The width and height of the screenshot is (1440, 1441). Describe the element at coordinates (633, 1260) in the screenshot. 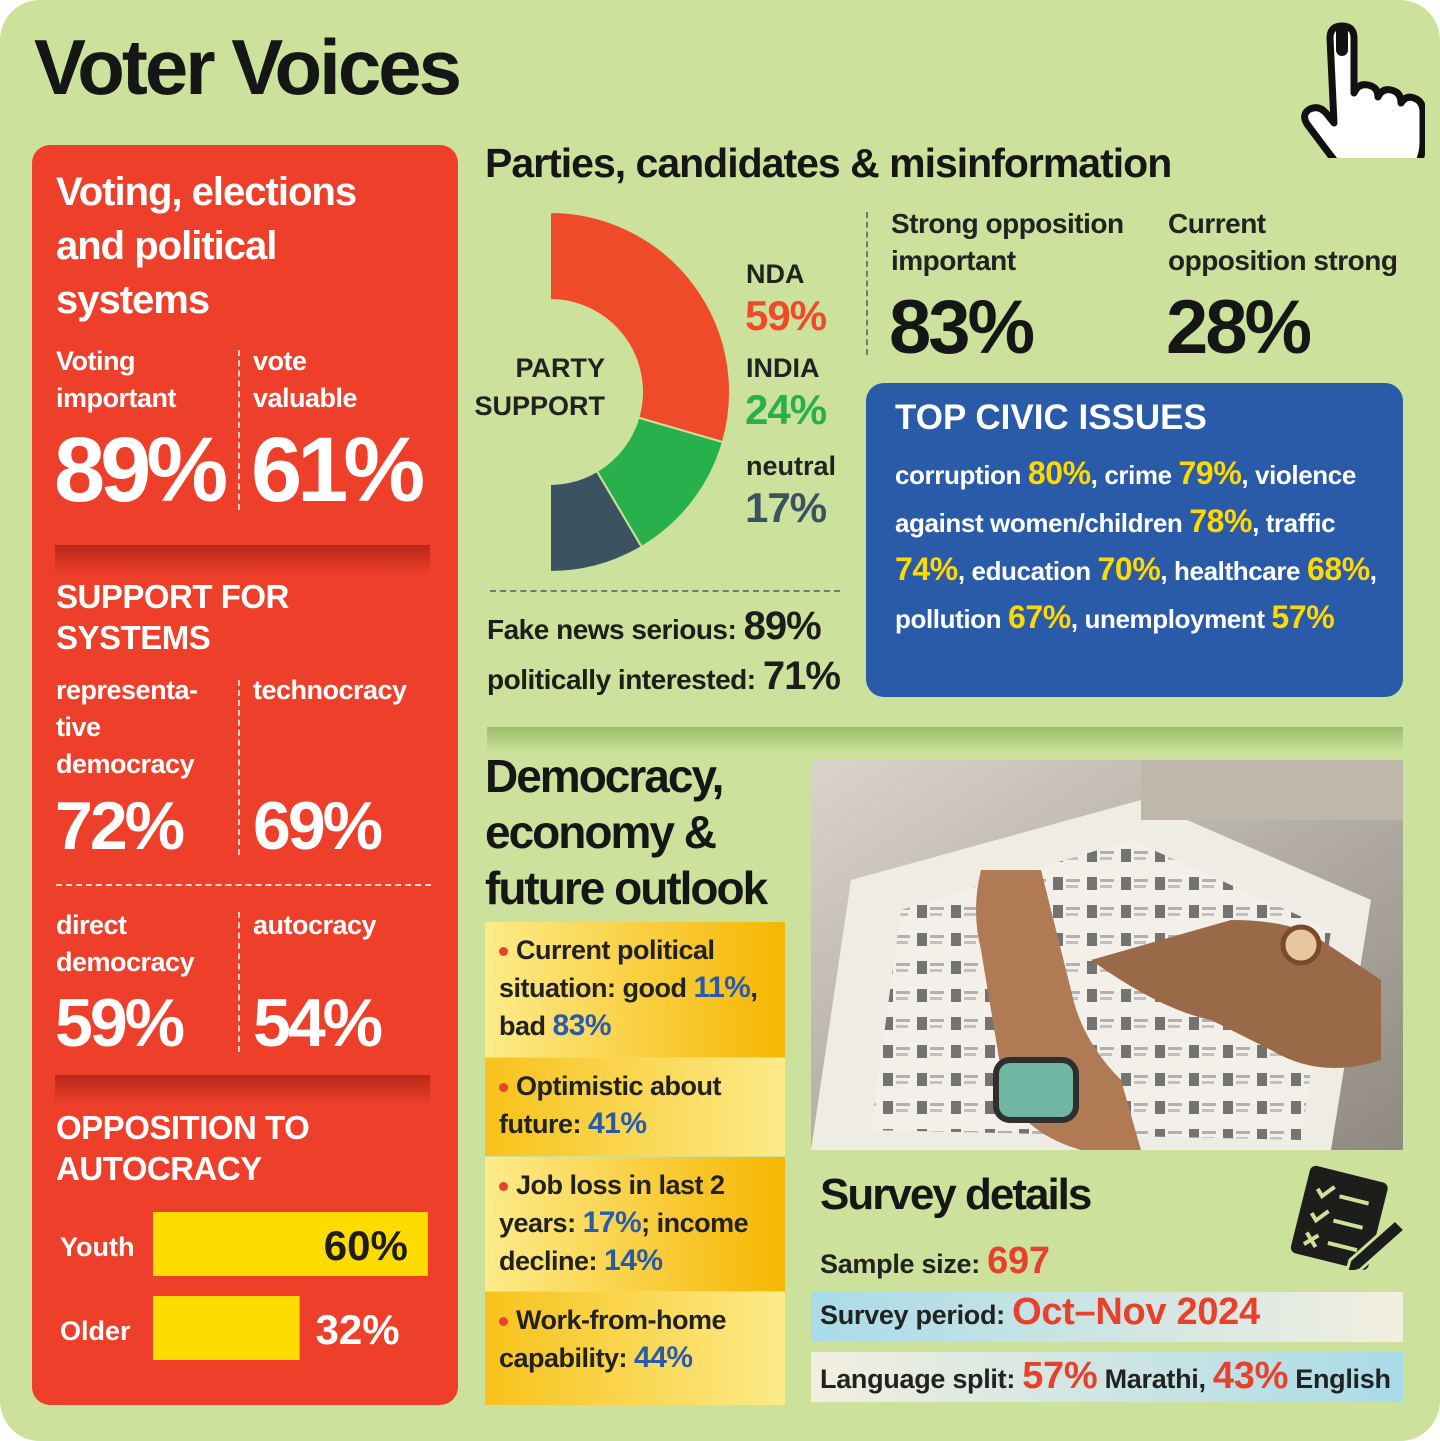

I see `highlight-text: 14%` at that location.